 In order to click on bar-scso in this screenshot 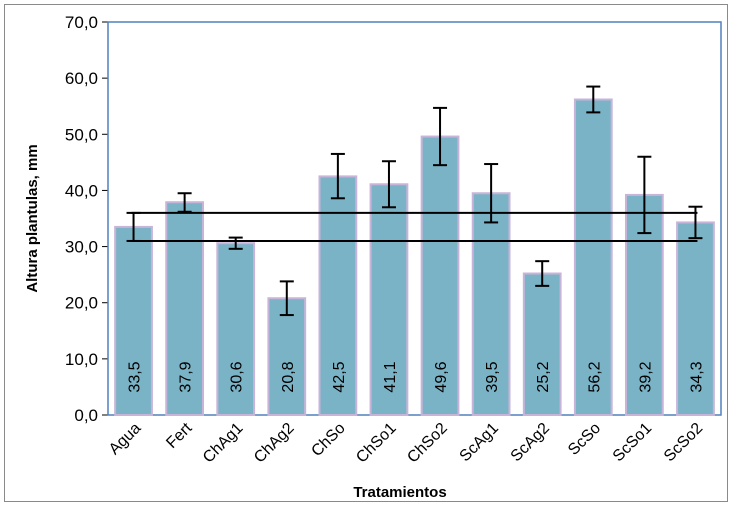, I will do `click(593, 257)`.